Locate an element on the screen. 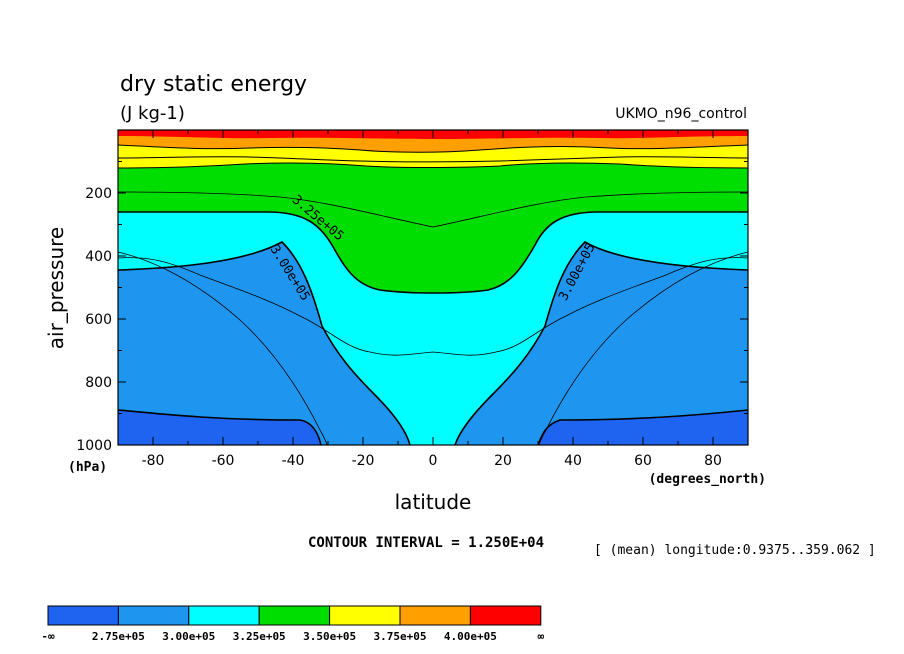  x-tick-label: 80 is located at coordinates (713, 461).